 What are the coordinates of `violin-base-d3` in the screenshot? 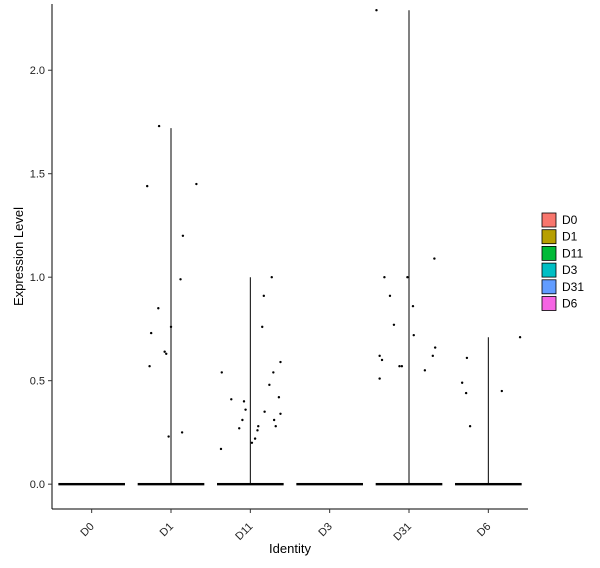 It's located at (329, 484).